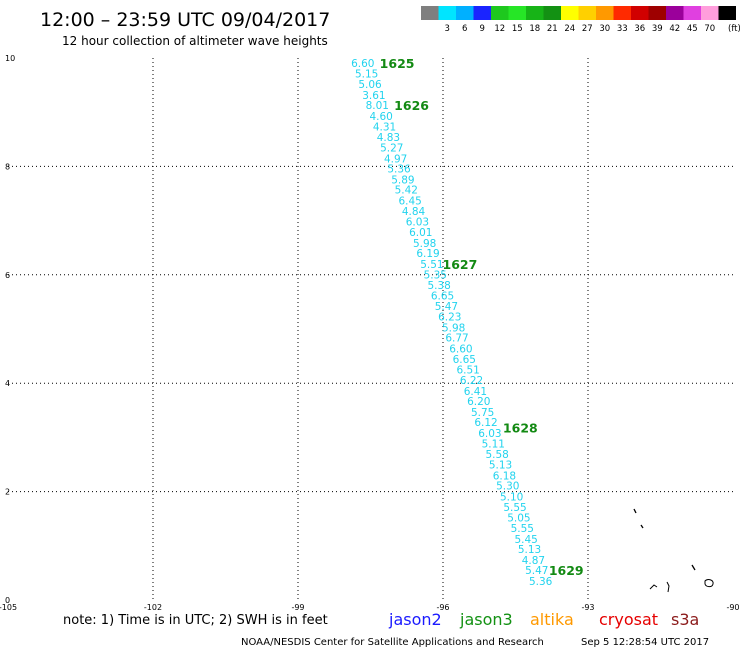 The image size is (740, 650). Describe the element at coordinates (507, 487) in the screenshot. I see `swh-value: 5.30` at that location.